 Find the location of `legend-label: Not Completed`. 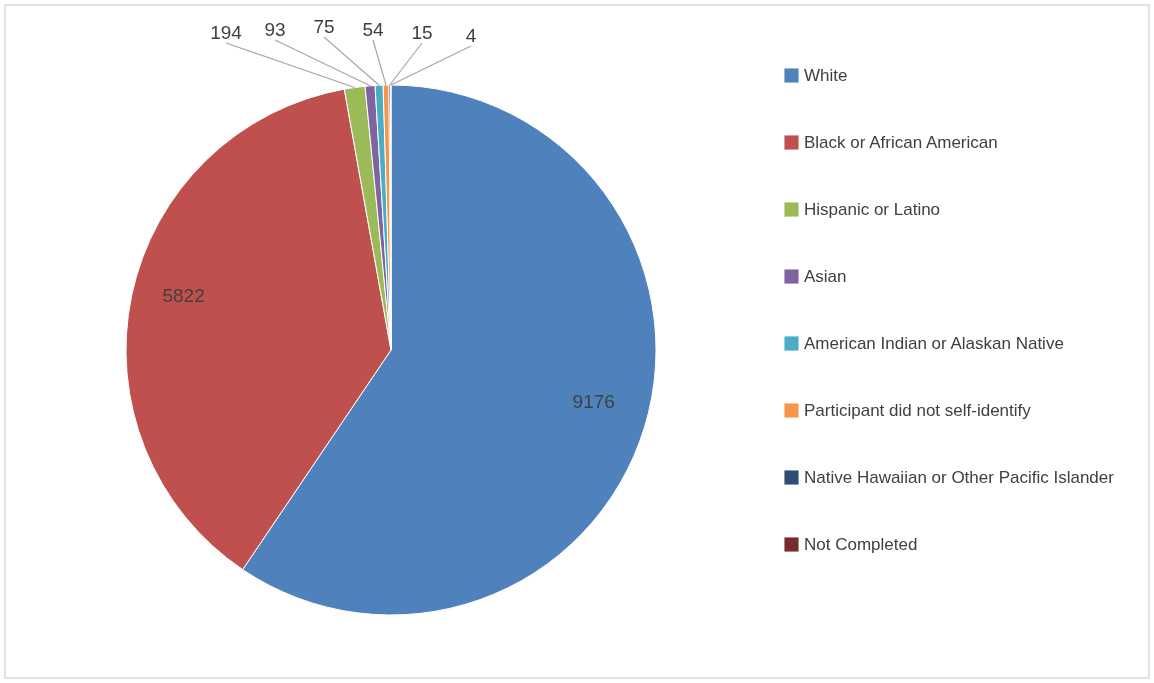

legend-label: Not Completed is located at coordinates (861, 544).